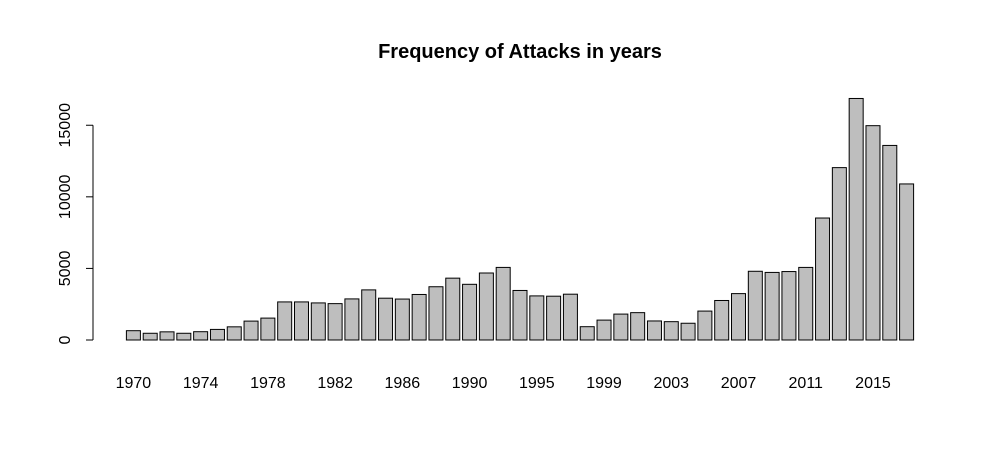  I want to click on x-tick-label-1970: 1970, so click(134, 383).